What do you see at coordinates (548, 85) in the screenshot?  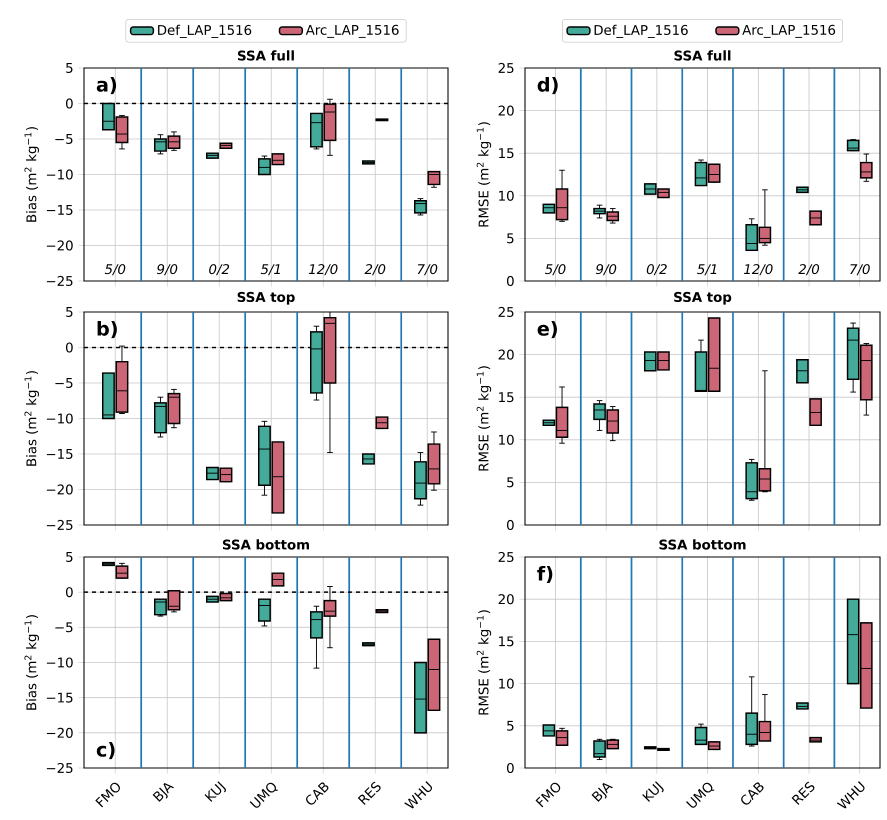 I see `annotation: d)` at bounding box center [548, 85].